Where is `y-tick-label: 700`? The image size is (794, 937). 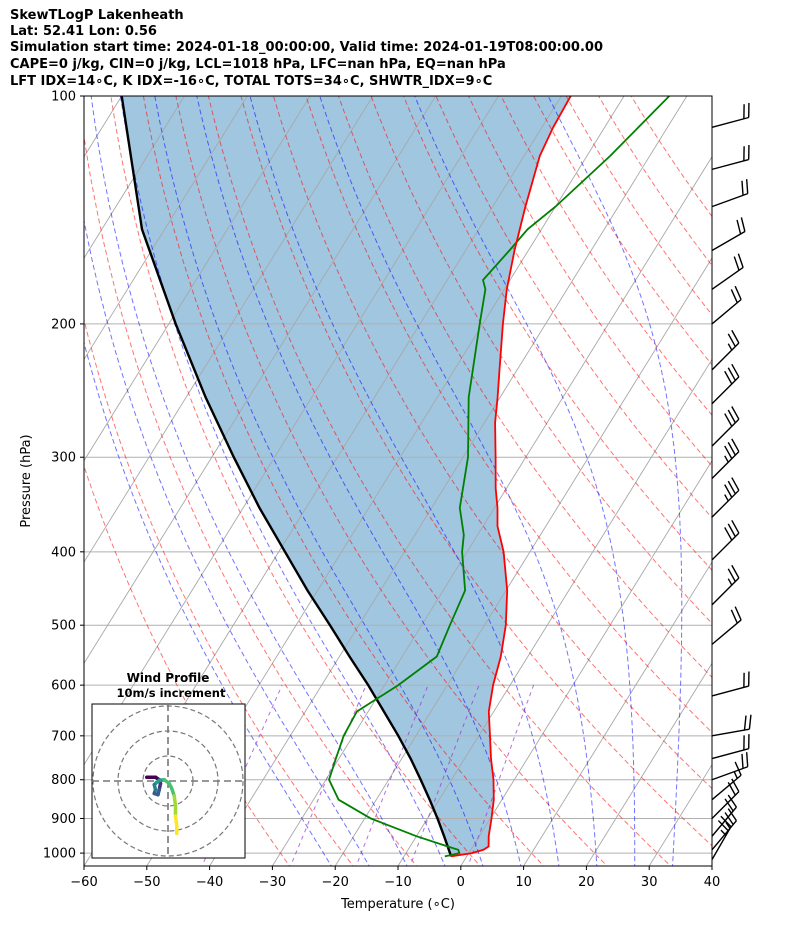
y-tick-label: 700 is located at coordinates (63, 736).